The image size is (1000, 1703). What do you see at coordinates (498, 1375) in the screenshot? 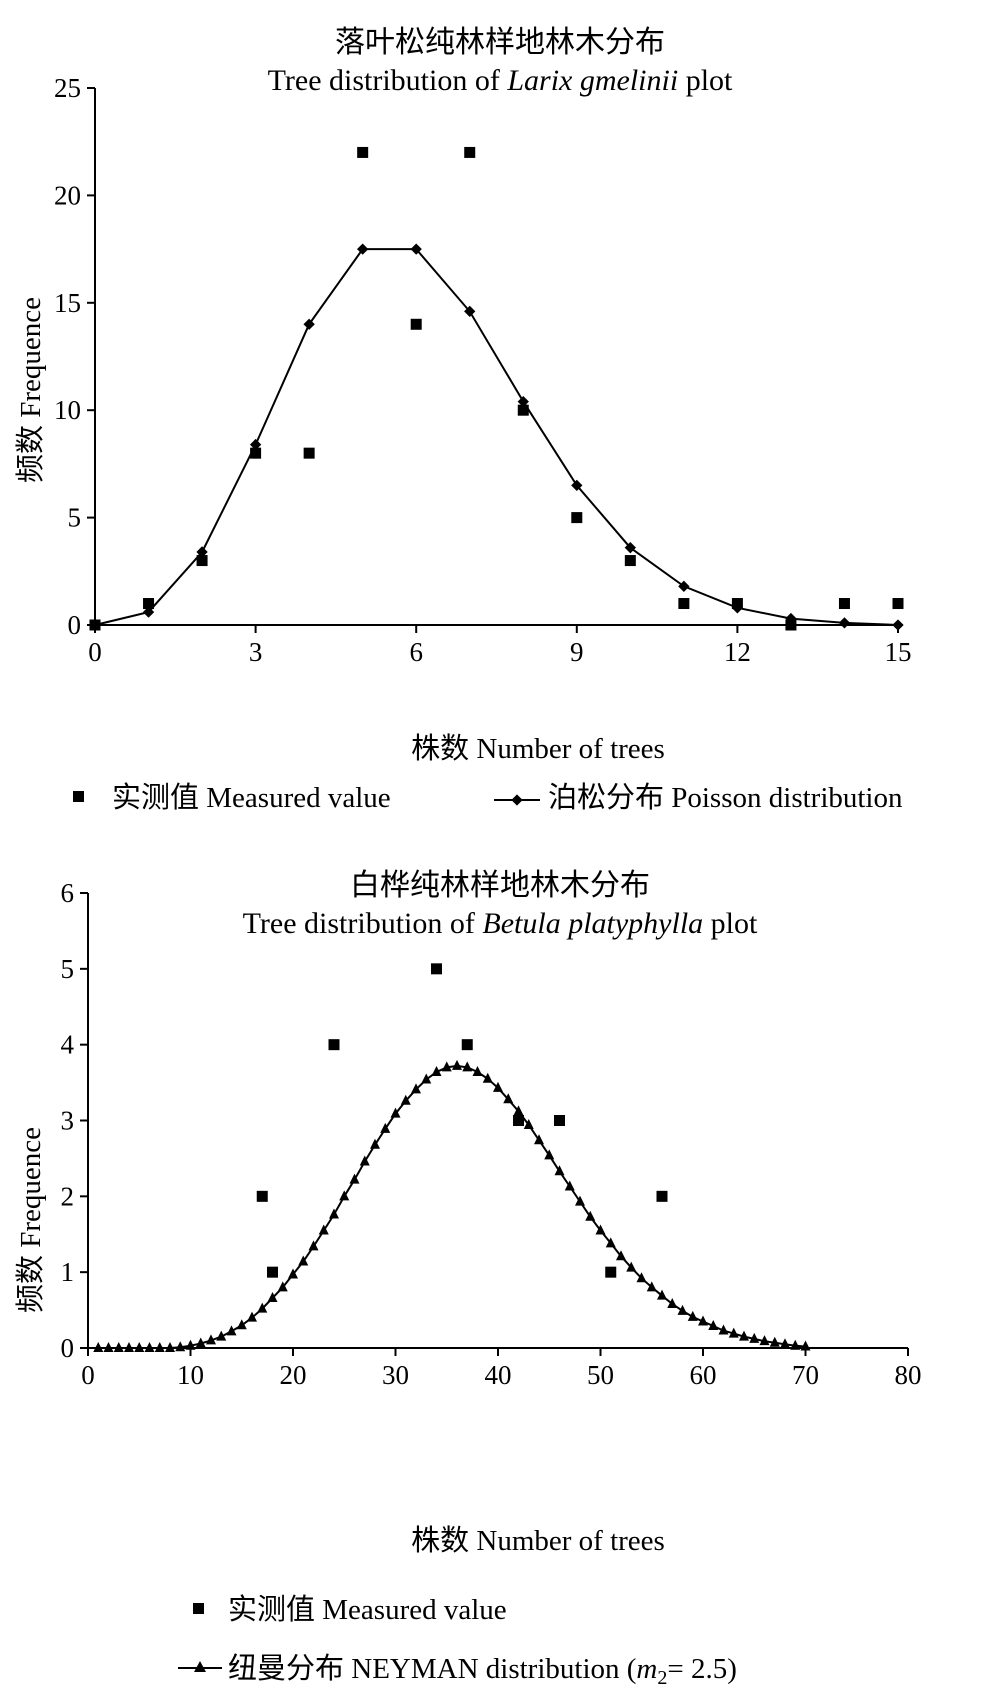
I see `x-tick-label: 40` at bounding box center [498, 1375].